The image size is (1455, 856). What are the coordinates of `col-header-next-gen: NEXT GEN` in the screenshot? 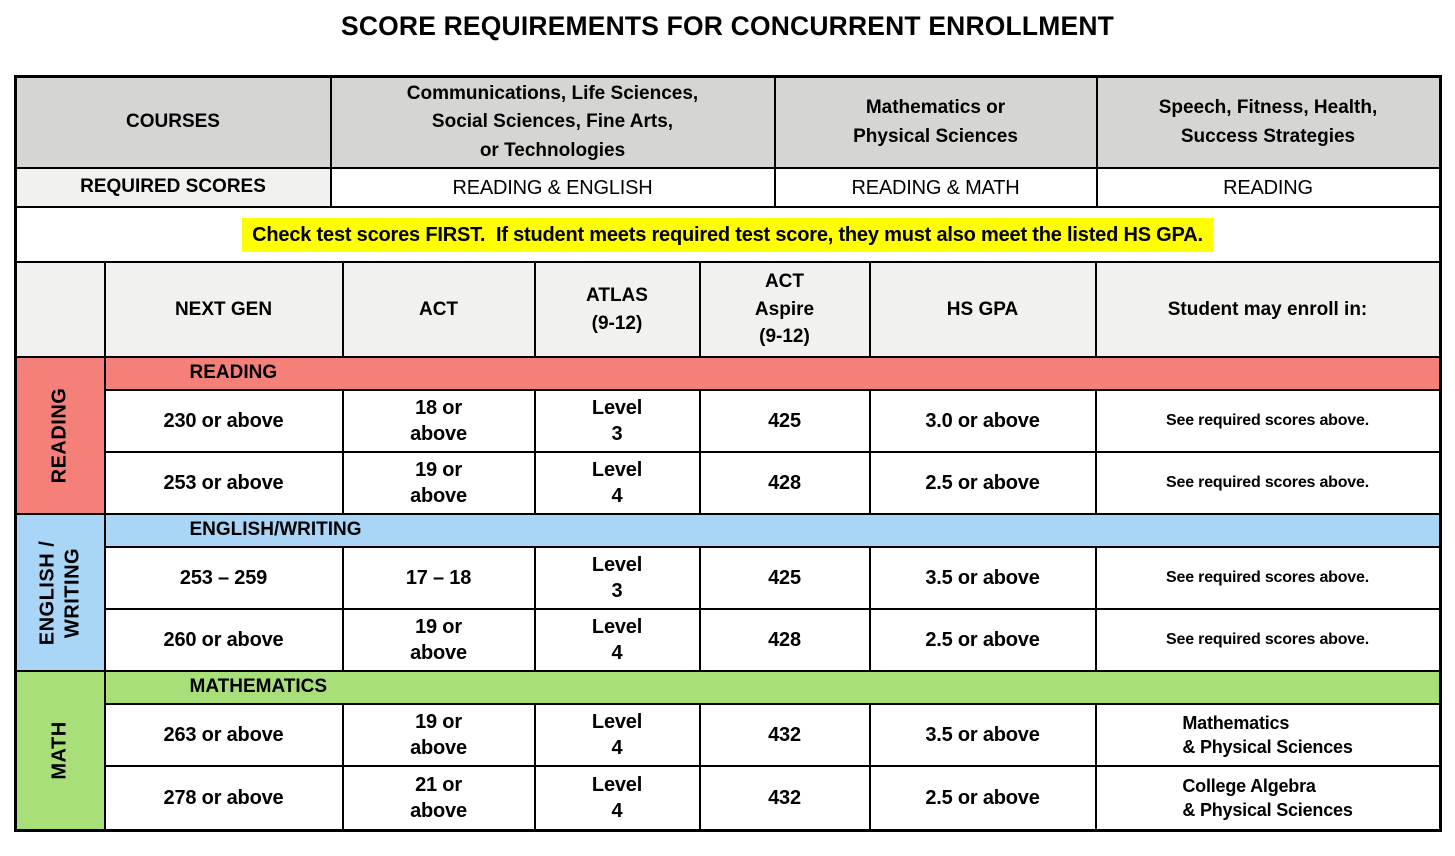 It's located at (224, 310).